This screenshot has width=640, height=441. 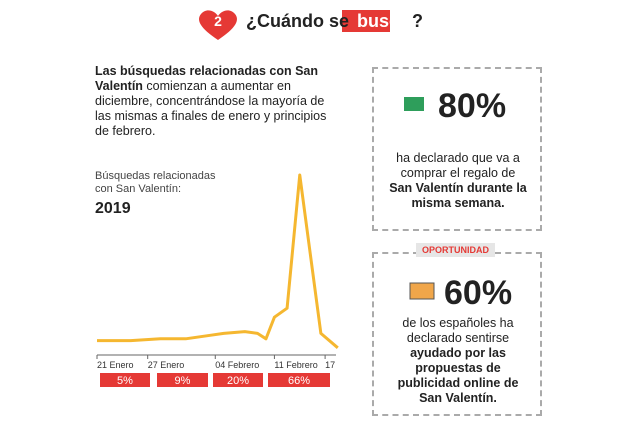 I want to click on card-figure: 60%, so click(x=478, y=293).